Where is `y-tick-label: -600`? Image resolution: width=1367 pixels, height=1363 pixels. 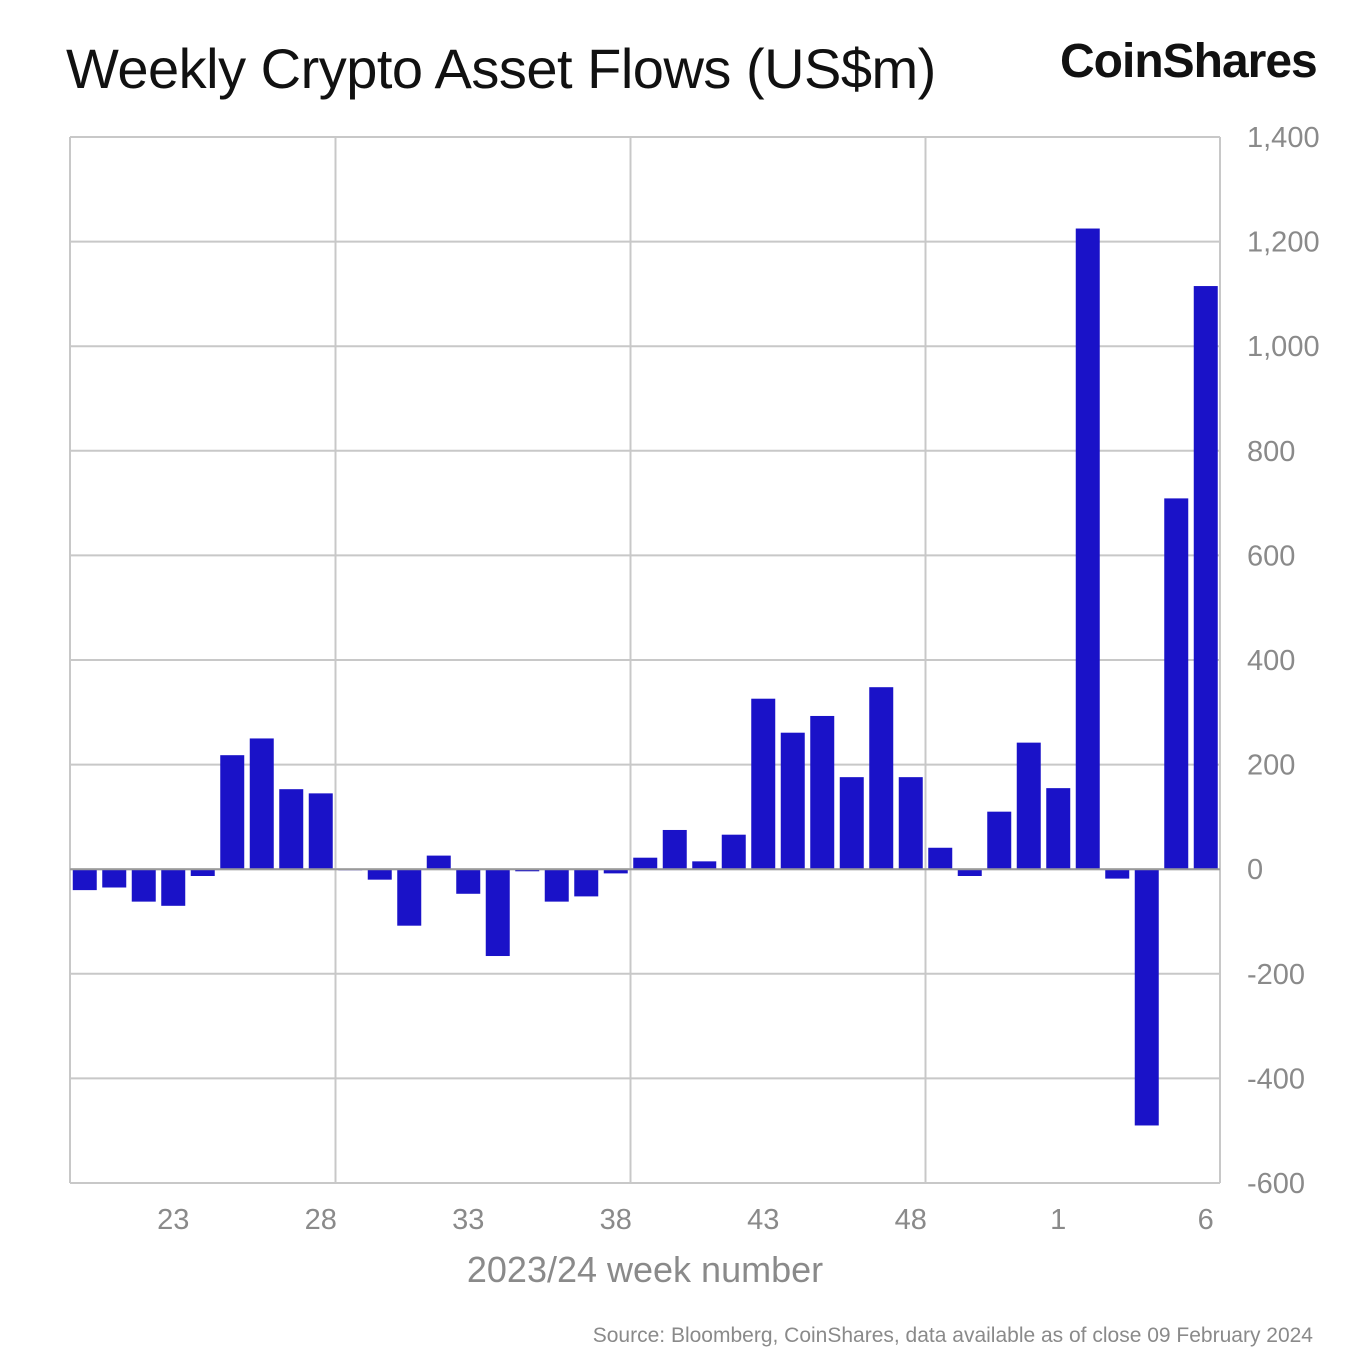
y-tick-label: -600 is located at coordinates (1276, 1184).